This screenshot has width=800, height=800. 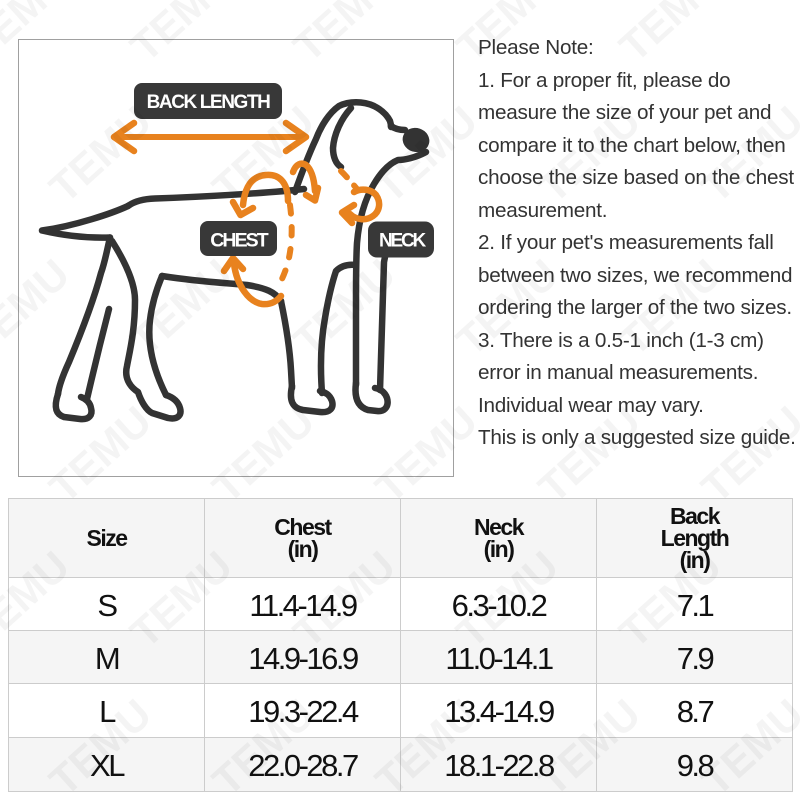 I want to click on svg-text: BACK LENGTH, so click(x=209, y=102).